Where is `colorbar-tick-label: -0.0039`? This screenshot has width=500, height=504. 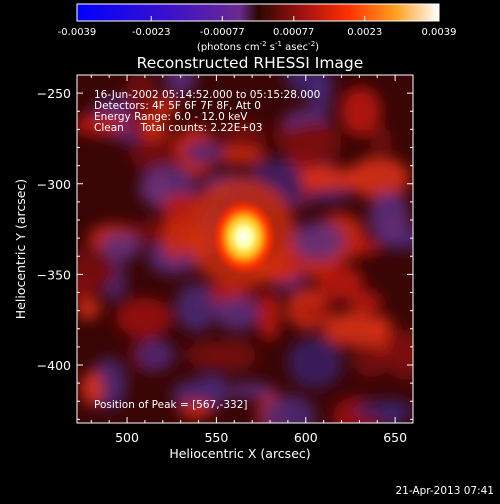 colorbar-tick-label: -0.0039 is located at coordinates (77, 32).